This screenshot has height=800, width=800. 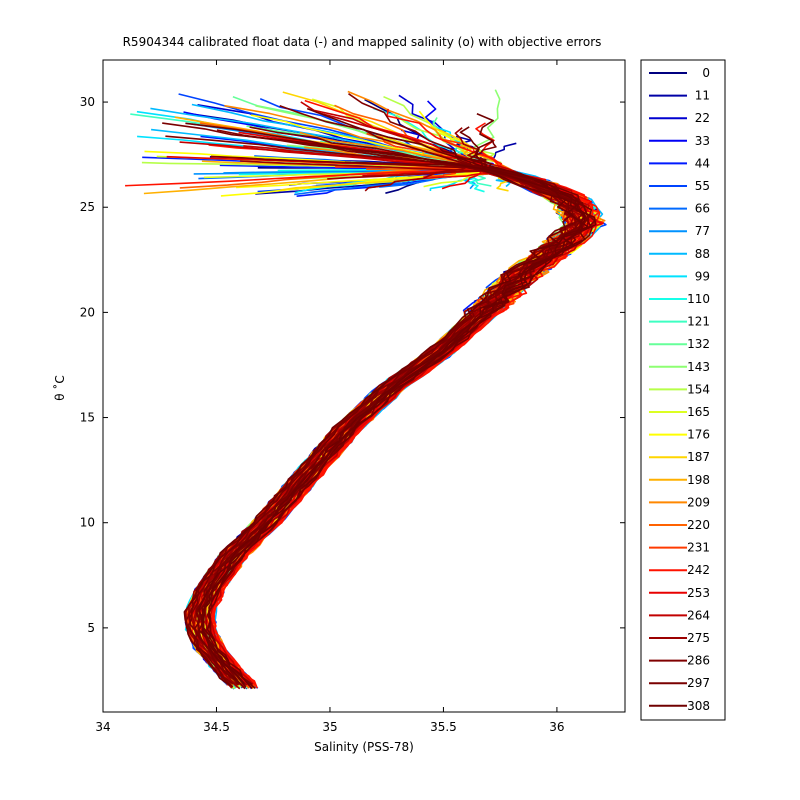 I want to click on legend-label: 88, so click(x=702, y=254).